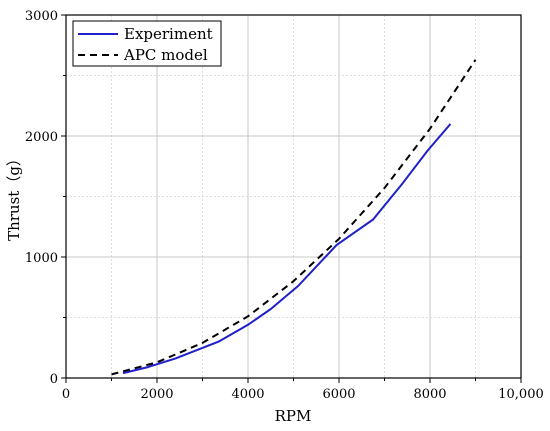 This screenshot has width=550, height=431. I want to click on x-tick-label: 8000, so click(429, 394).